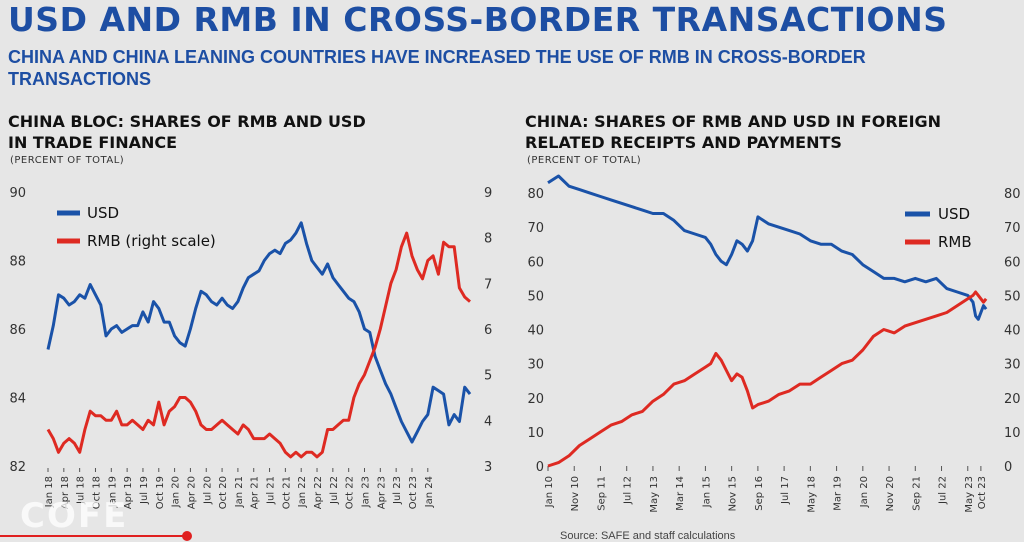  What do you see at coordinates (397, 490) in the screenshot?
I see `left-chart-x-tick: Jul 23` at bounding box center [397, 490].